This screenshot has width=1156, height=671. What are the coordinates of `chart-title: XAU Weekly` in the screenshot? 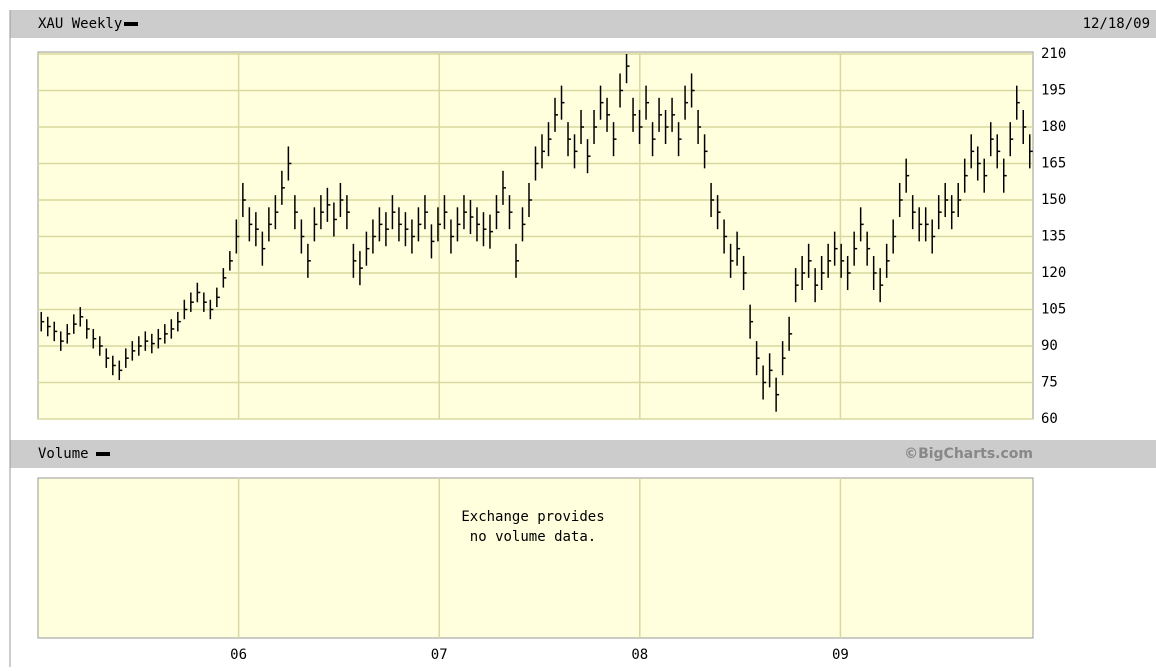 It's located at (80, 24).